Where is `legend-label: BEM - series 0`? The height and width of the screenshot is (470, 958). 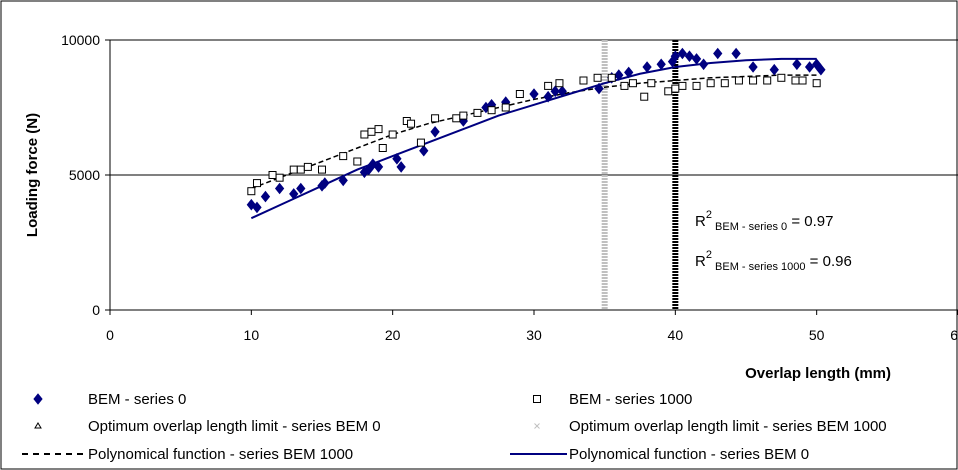 legend-label: BEM - series 0 is located at coordinates (137, 399).